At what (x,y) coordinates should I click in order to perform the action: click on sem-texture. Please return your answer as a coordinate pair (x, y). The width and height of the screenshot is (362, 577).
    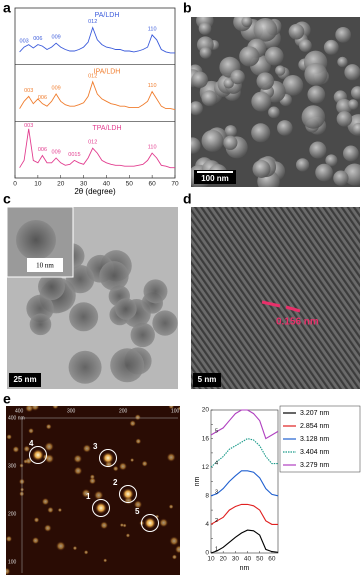
    Looking at the image, I should click on (275, 102).